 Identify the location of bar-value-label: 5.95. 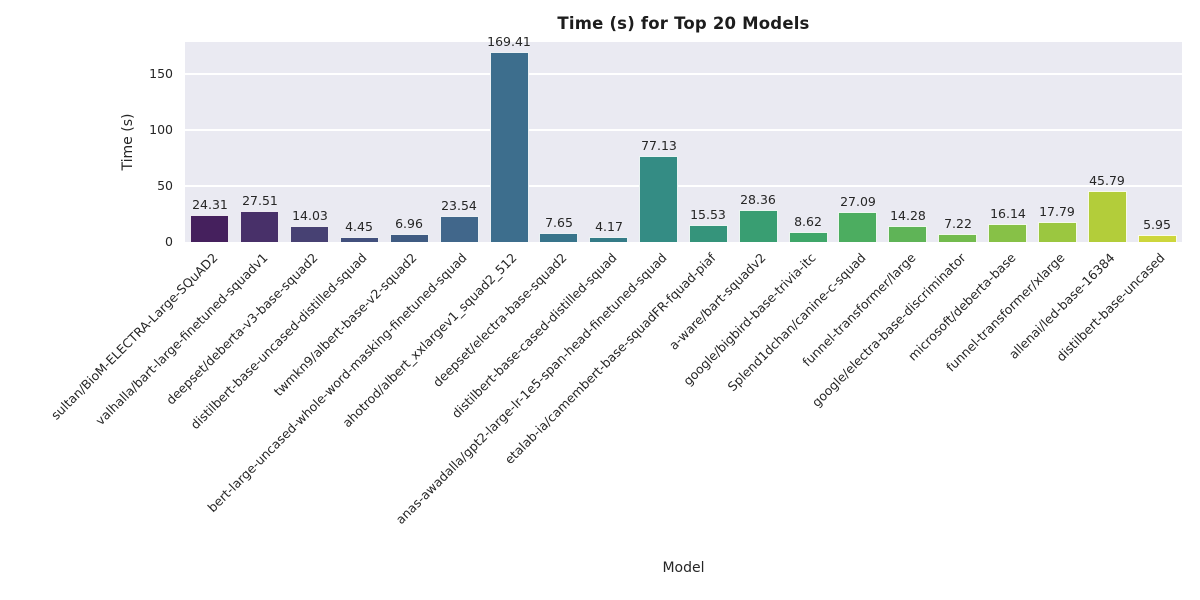
(1157, 225).